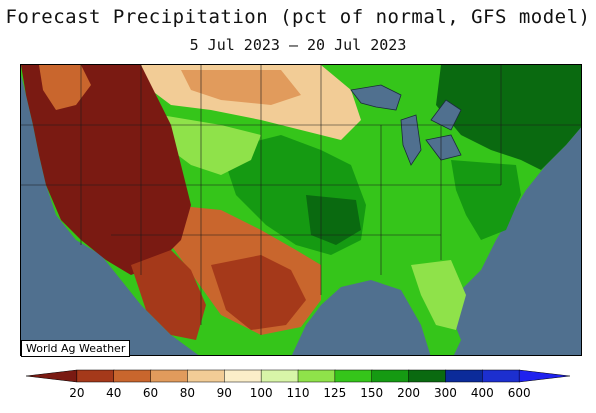  Describe the element at coordinates (298, 393) in the screenshot. I see `colorbar-tick-label: 110` at that location.